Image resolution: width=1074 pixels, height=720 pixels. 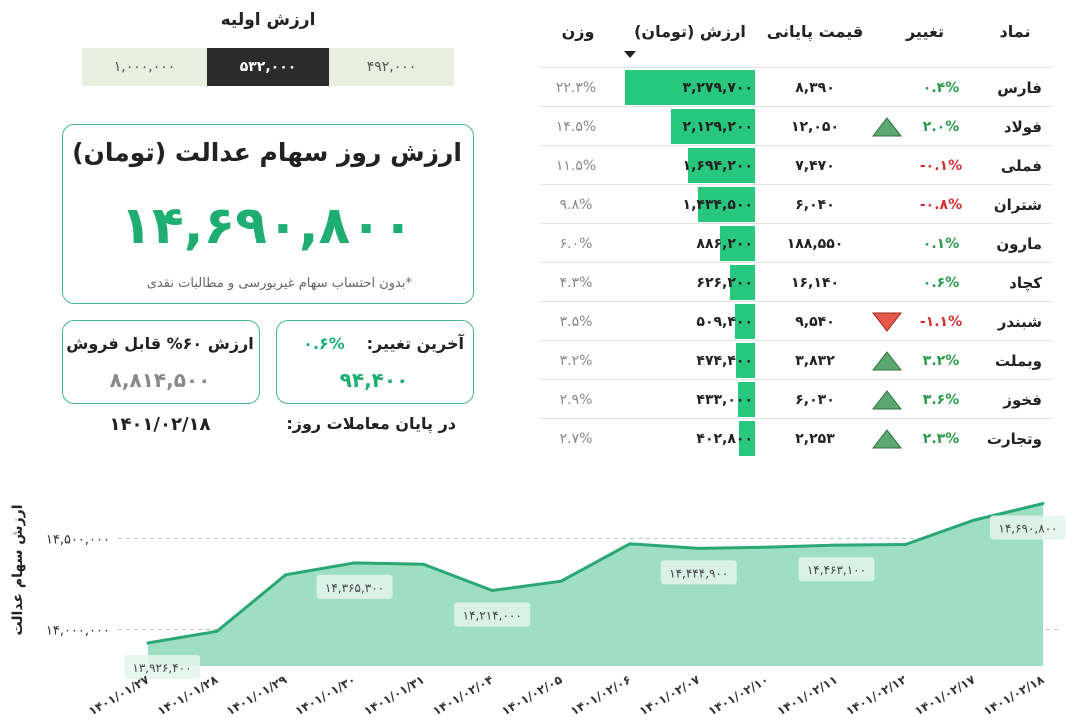 I want to click on table-row: مارون ۰.۱% ۱۸۸,۵۵۰ ۸۸۶,۲۰۰ ۶.۰%, so click(x=796, y=243).